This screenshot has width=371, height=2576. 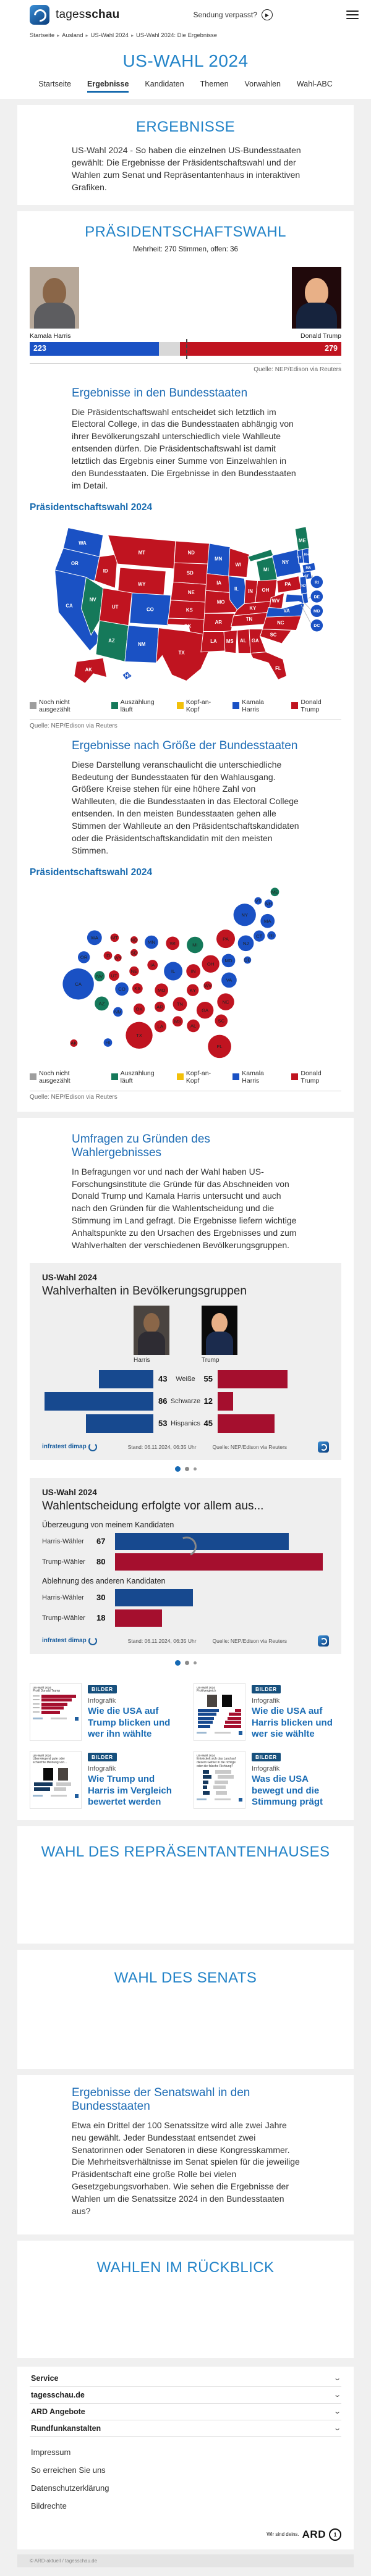 What do you see at coordinates (230, 641) in the screenshot?
I see `state-MS` at bounding box center [230, 641].